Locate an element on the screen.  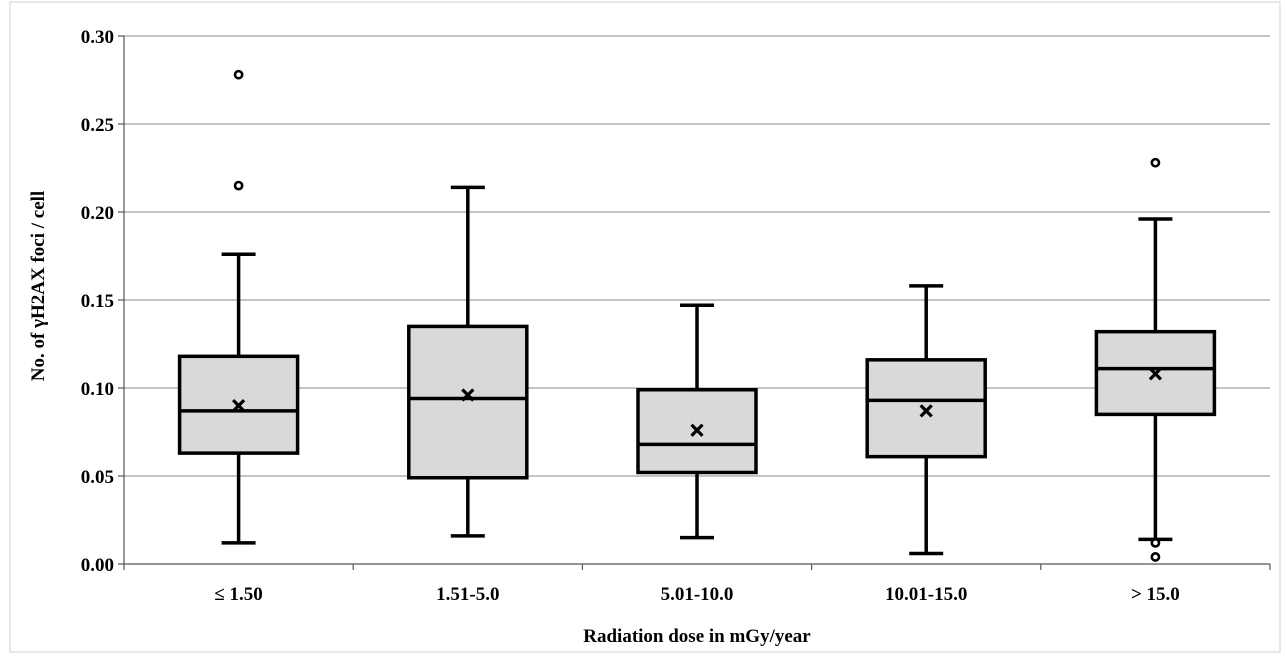
y-tick-label: 0.10 is located at coordinates (97, 389).